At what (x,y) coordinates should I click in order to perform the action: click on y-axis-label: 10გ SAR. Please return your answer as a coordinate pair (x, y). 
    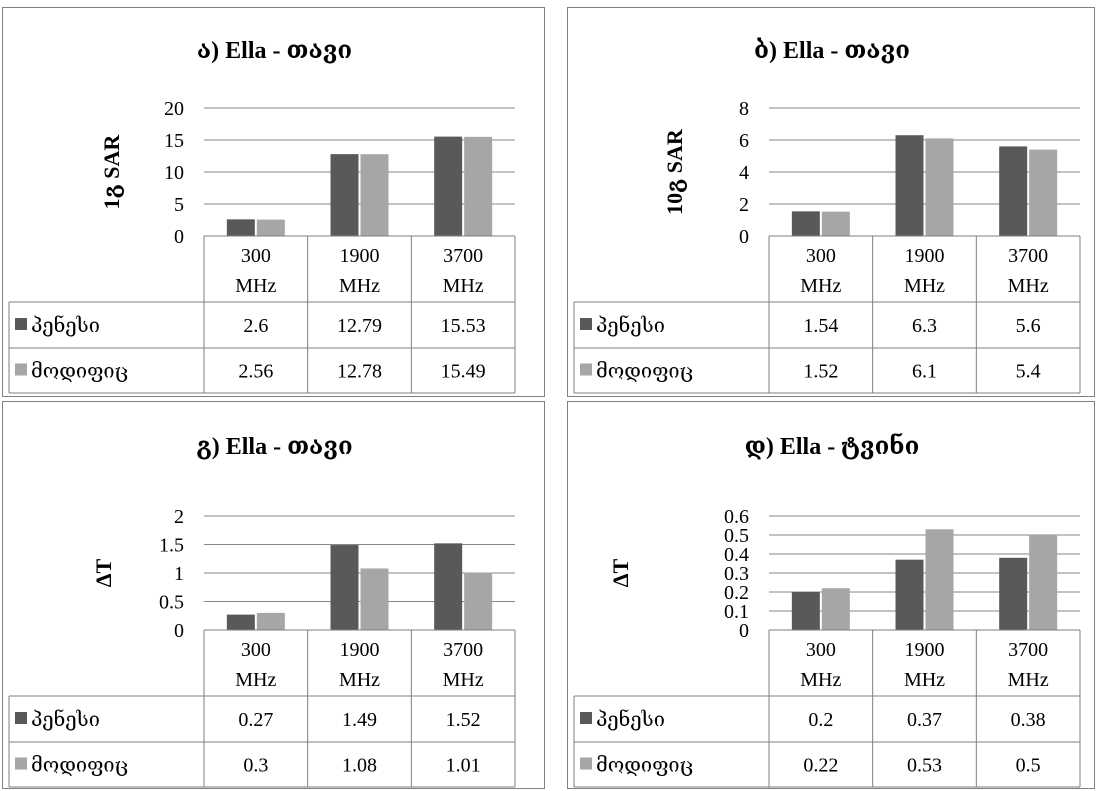
    Looking at the image, I should click on (674, 171).